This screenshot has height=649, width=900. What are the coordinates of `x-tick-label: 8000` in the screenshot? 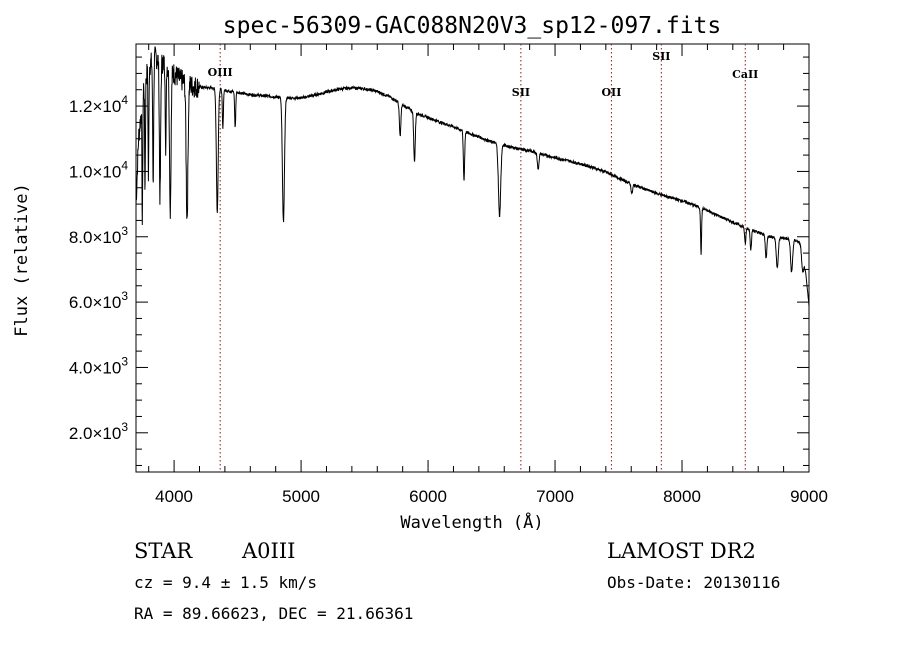 It's located at (682, 496).